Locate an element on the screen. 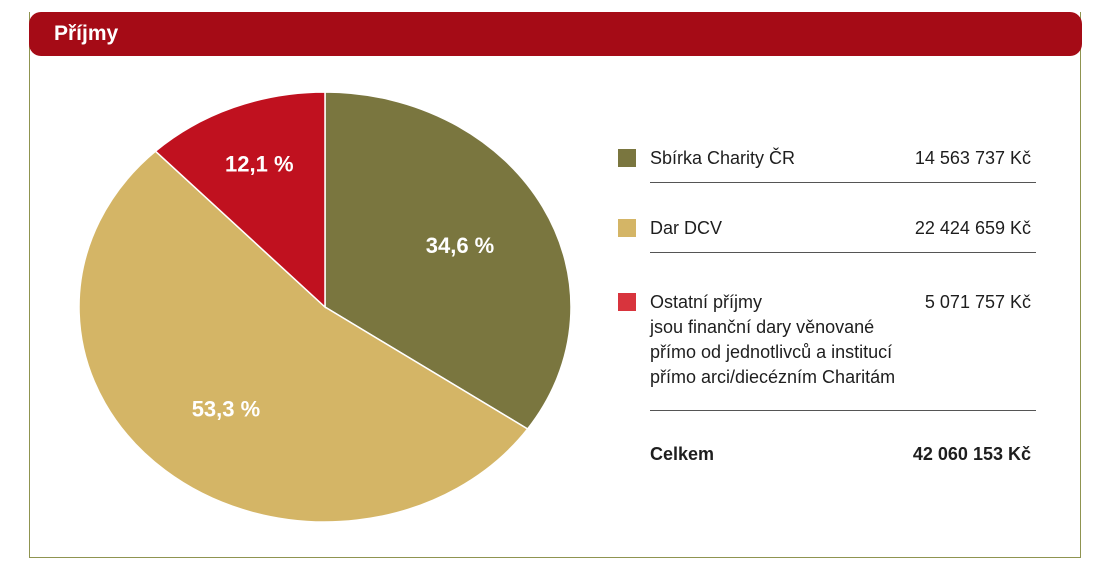 The width and height of the screenshot is (1102, 575). legend-amount-sbirka: 14 563 737 Kč is located at coordinates (972, 158).